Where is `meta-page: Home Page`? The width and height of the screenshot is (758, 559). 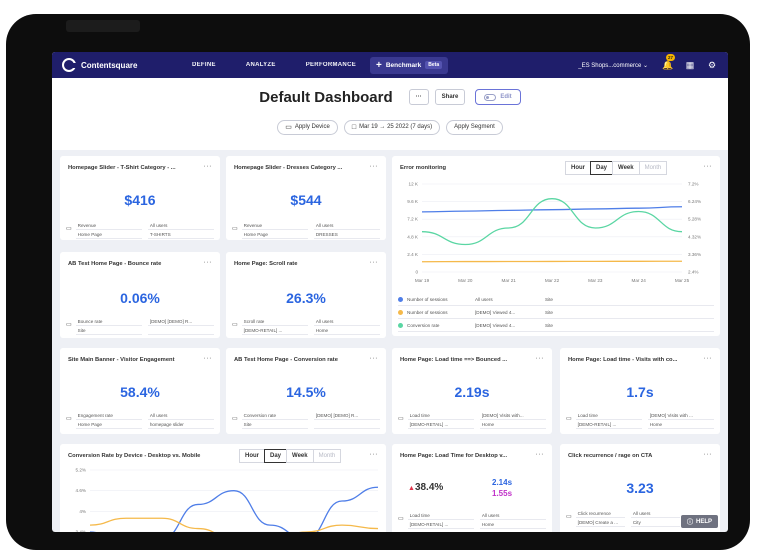
meta-page: Home Page is located at coordinates (108, 425).